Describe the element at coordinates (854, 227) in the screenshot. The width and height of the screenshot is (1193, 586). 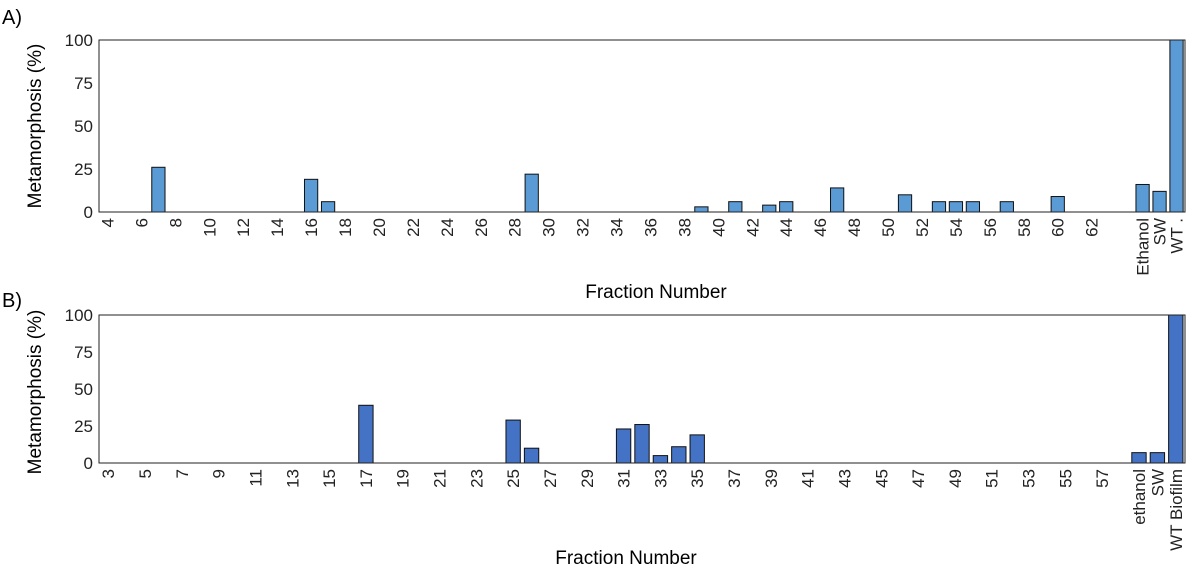
I see `a-x-tick-label: 48` at that location.